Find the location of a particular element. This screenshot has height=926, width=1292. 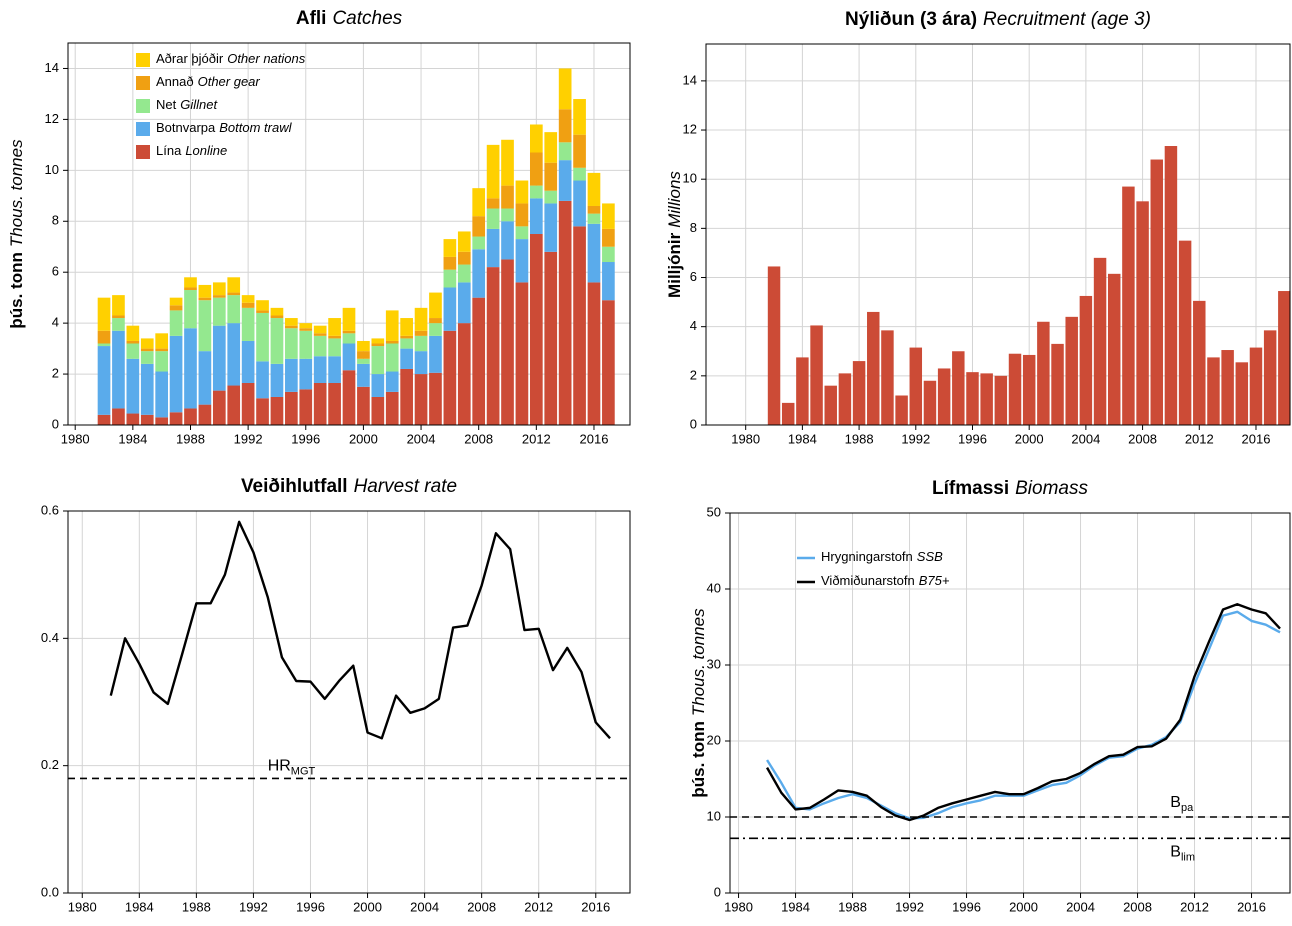

y-tick-label: 10 is located at coordinates (690, 178).